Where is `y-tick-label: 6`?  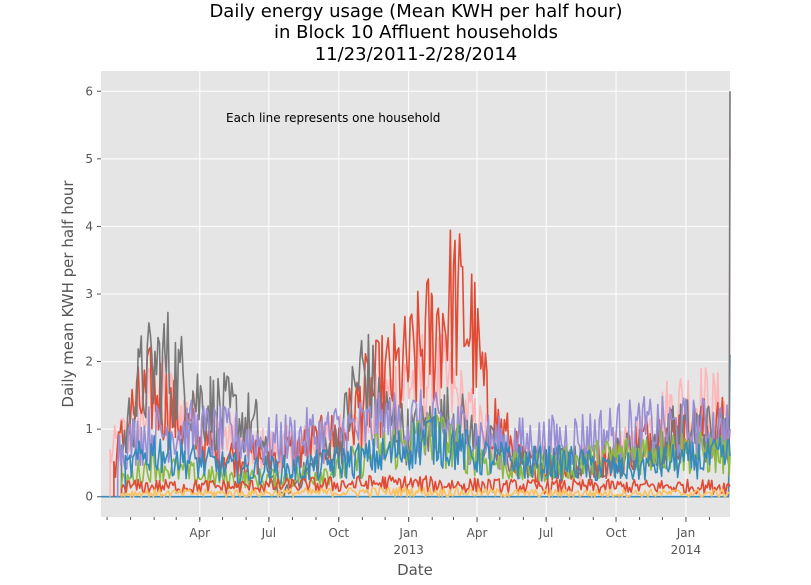
y-tick-label: 6 is located at coordinates (89, 91).